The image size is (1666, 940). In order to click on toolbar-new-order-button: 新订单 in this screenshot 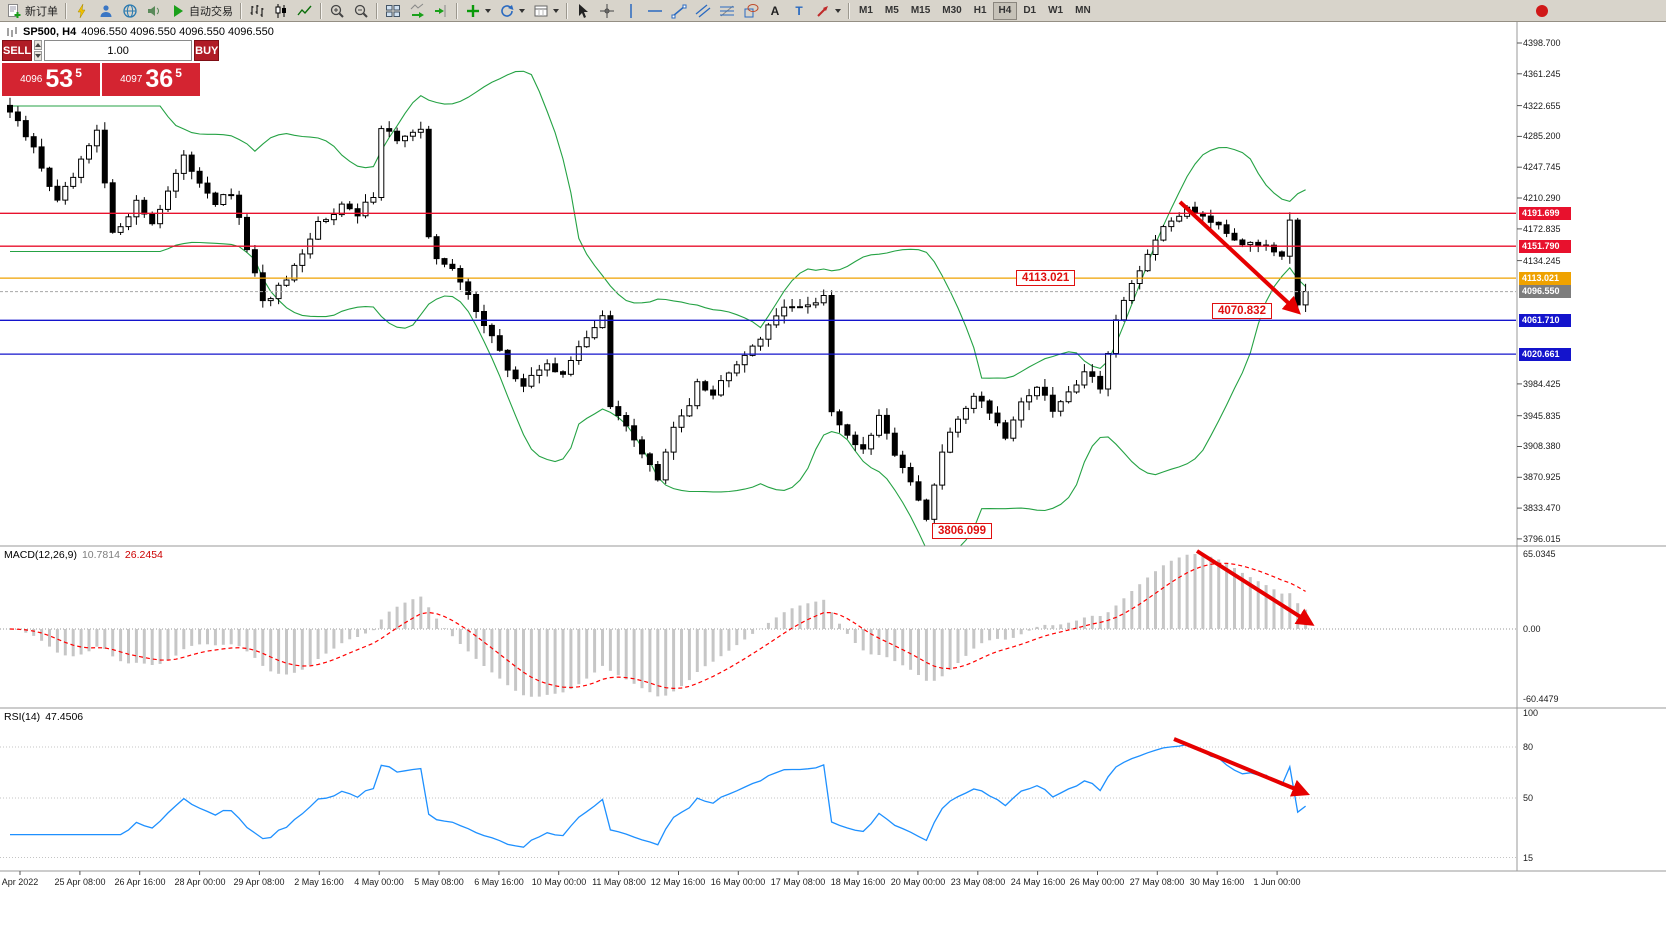, I will do `click(32, 11)`.